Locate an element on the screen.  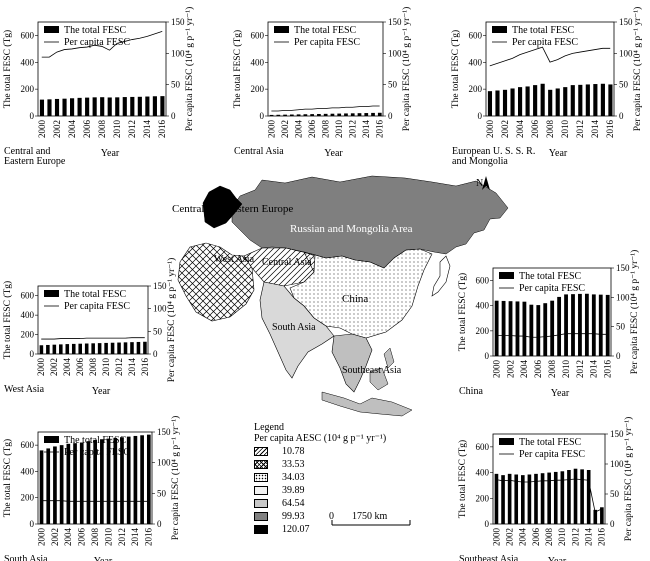
map-label-west-asia: West Asia is located at coordinates (234, 259).